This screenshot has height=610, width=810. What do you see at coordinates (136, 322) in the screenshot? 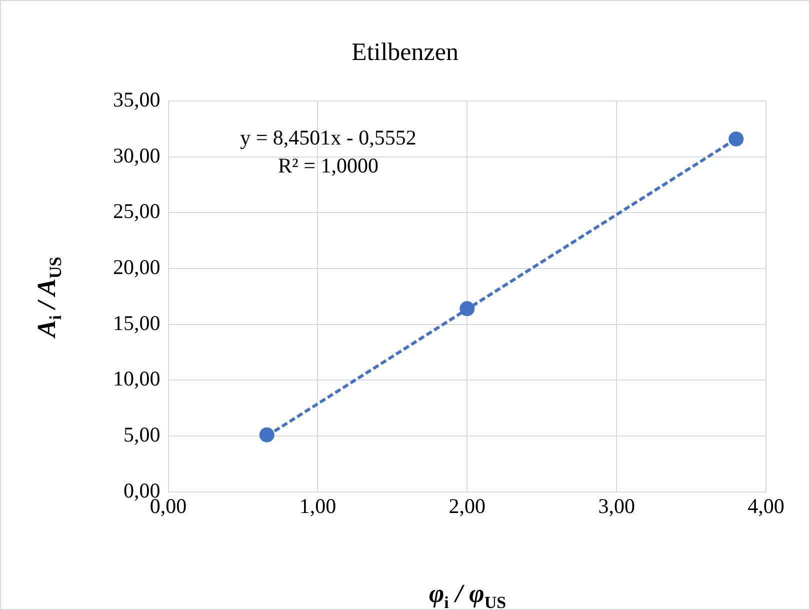
I see `y-tick-label: 15,00` at bounding box center [136, 322].